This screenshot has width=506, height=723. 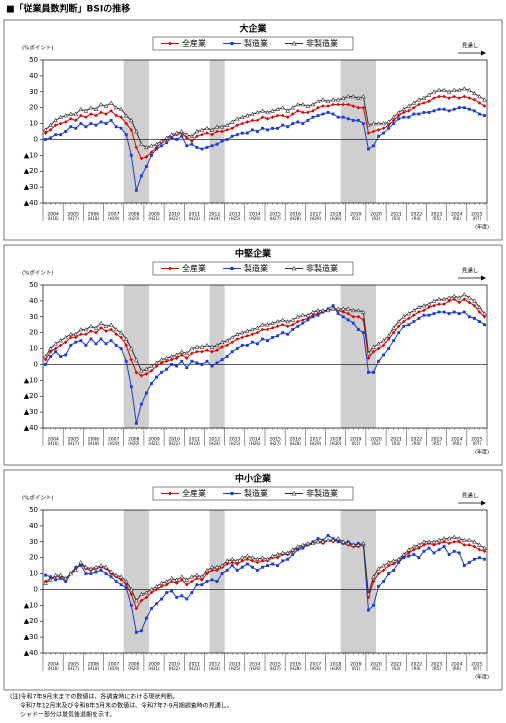 What do you see at coordinates (215, 665) in the screenshot?
I see `x-year-label: 2012` at bounding box center [215, 665].